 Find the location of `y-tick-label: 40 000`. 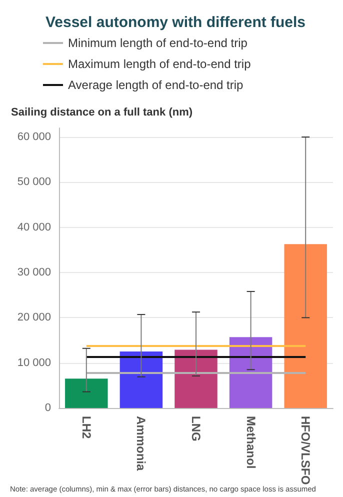

y-tick-label: 40 000 is located at coordinates (34, 227).